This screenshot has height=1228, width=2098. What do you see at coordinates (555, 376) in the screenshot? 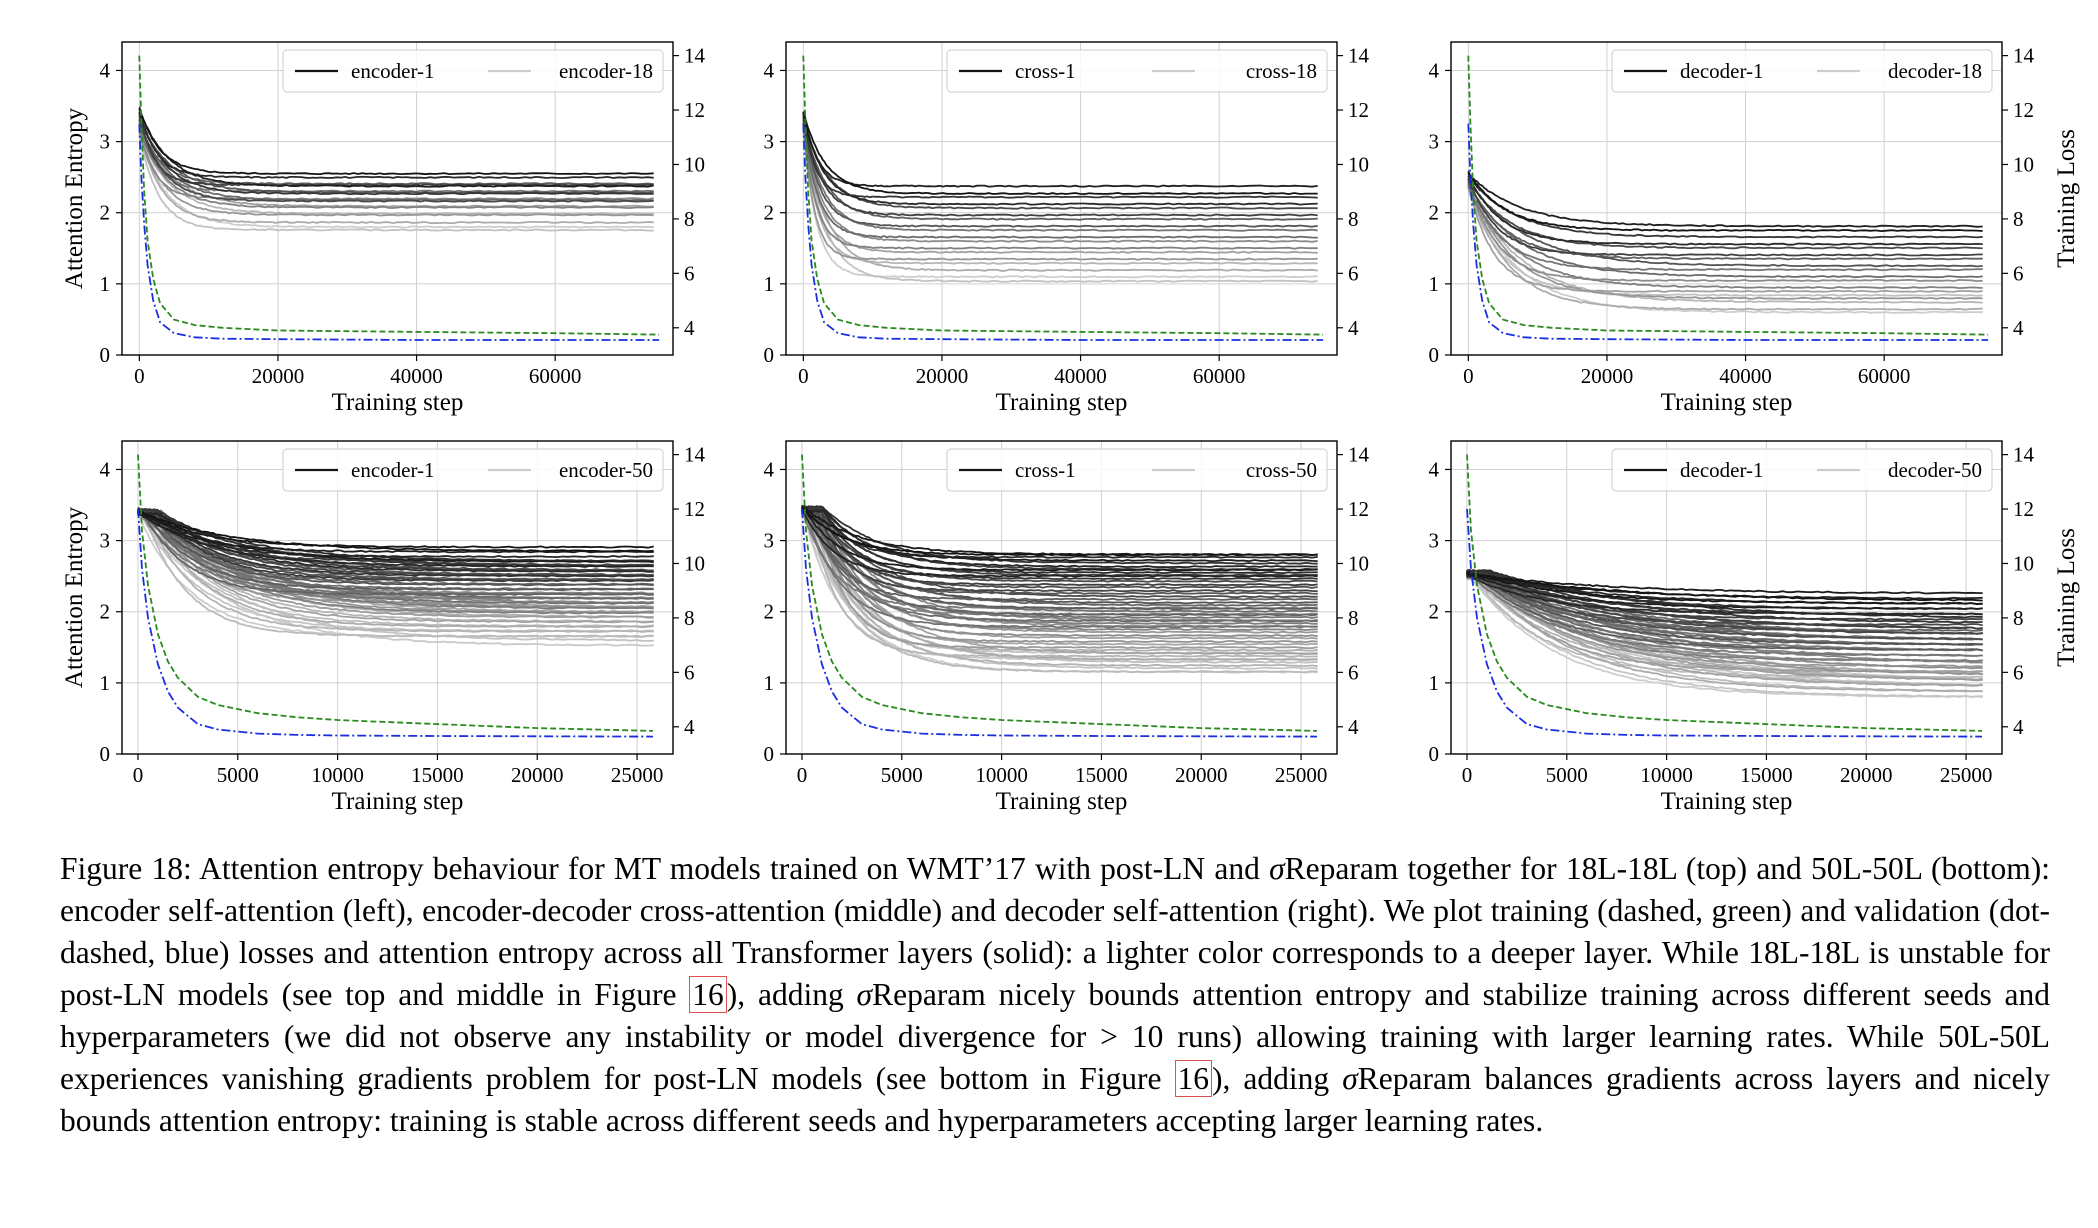
I see `x-tick-label: 60000` at bounding box center [555, 376].